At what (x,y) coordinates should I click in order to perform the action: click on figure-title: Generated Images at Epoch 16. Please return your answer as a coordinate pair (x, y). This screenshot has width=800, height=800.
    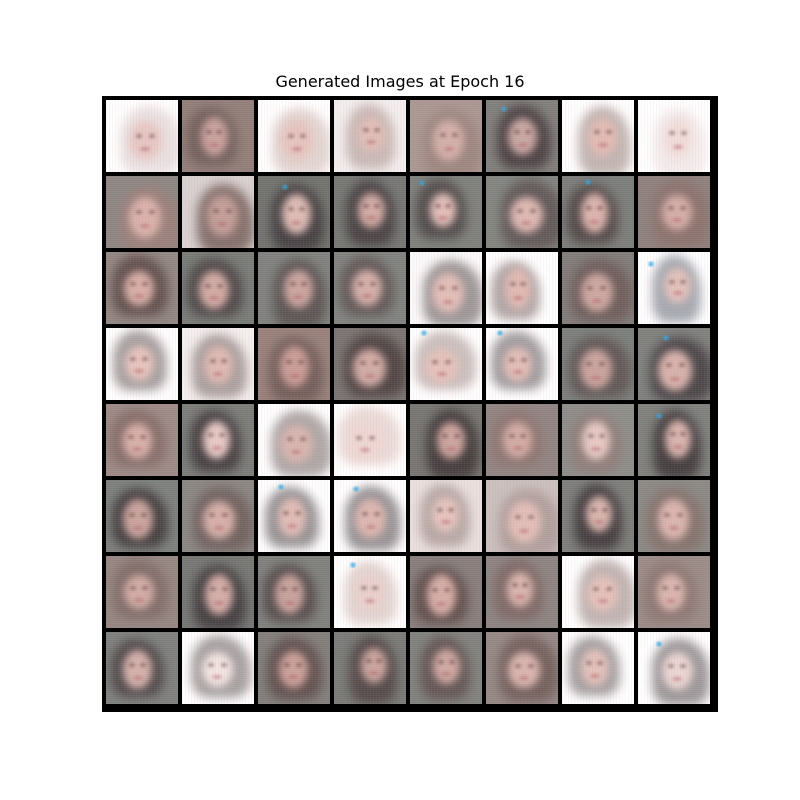
    Looking at the image, I should click on (400, 81).